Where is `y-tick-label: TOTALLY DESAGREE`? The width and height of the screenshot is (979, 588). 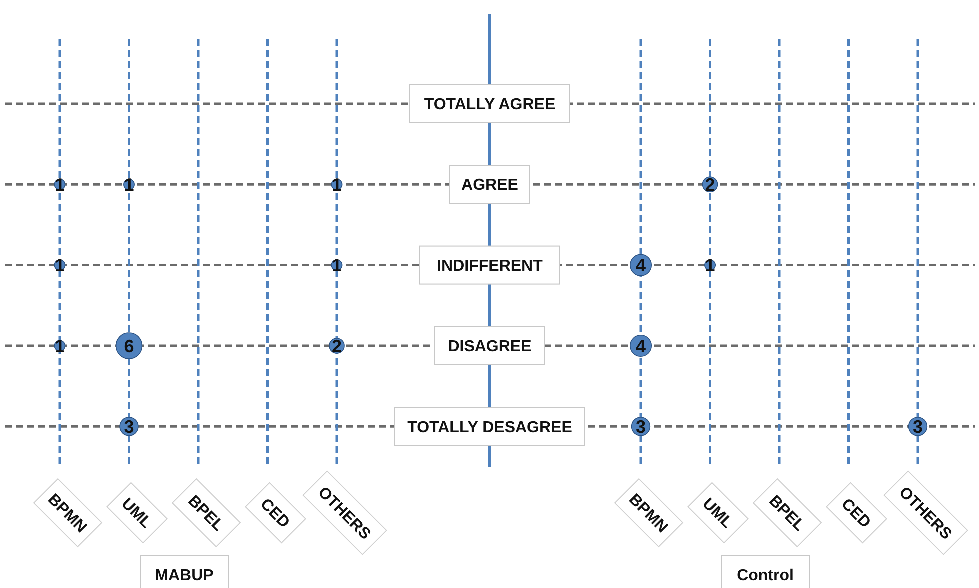 y-tick-label: TOTALLY DESAGREE is located at coordinates (490, 427).